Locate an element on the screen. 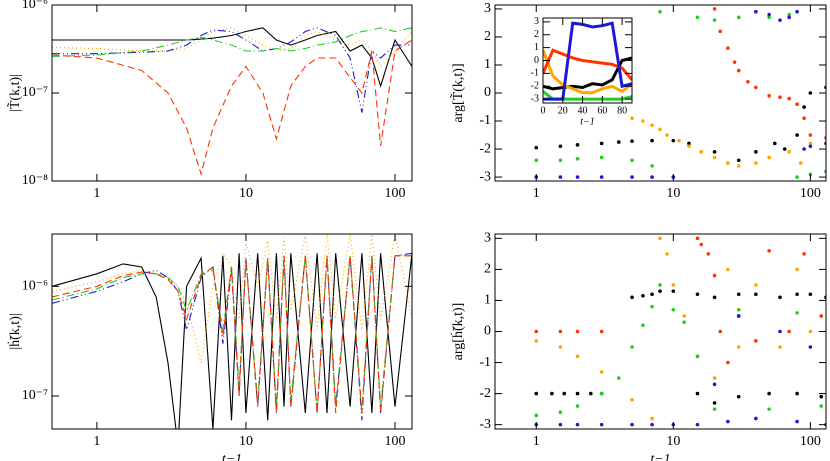 This screenshot has height=461, width=830. x-tick-label: 60 is located at coordinates (602, 110).